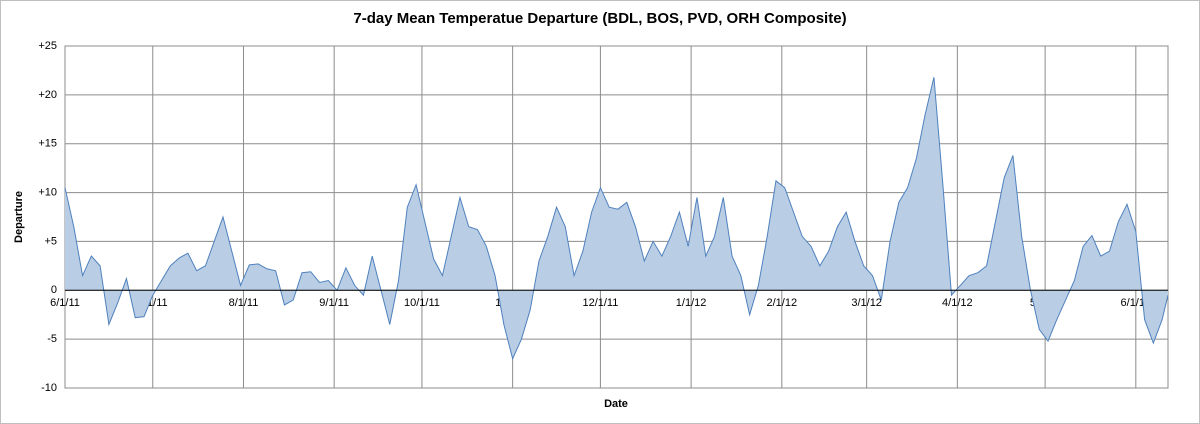 This screenshot has height=424, width=1200. Describe the element at coordinates (19, 217) in the screenshot. I see `y-axis-label: Departure` at that location.